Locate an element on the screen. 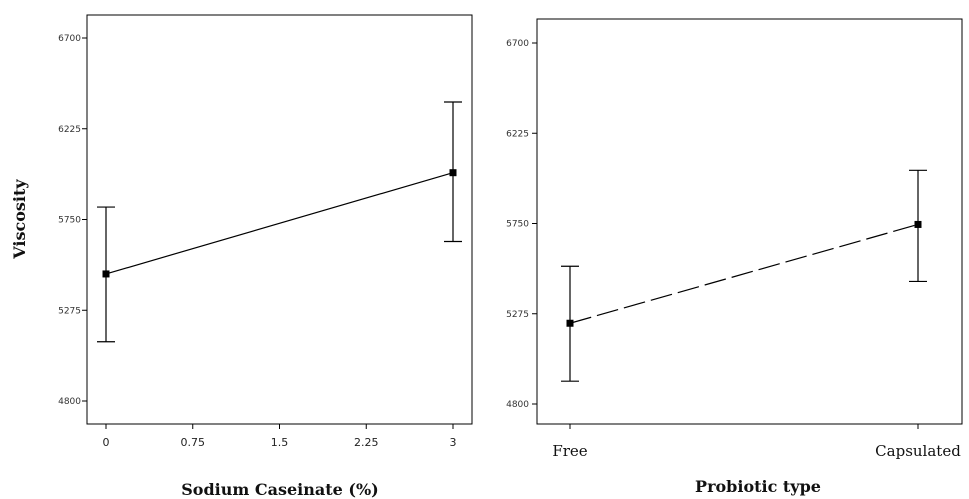 Image resolution: width=969 pixels, height=499 pixels. x-tick-label: Free is located at coordinates (569, 451).